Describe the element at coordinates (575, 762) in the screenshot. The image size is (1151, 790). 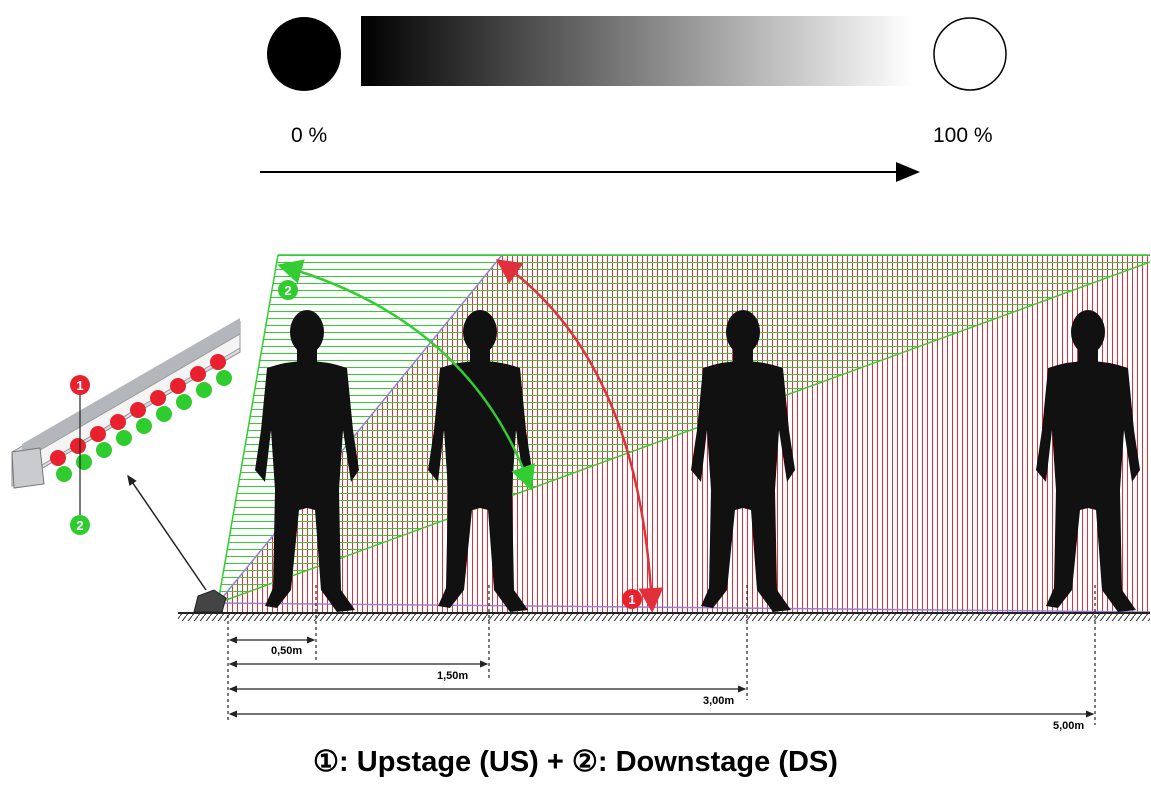
I see `caption: ①: Upstage (US) + ②: Downstage (DS)` at that location.